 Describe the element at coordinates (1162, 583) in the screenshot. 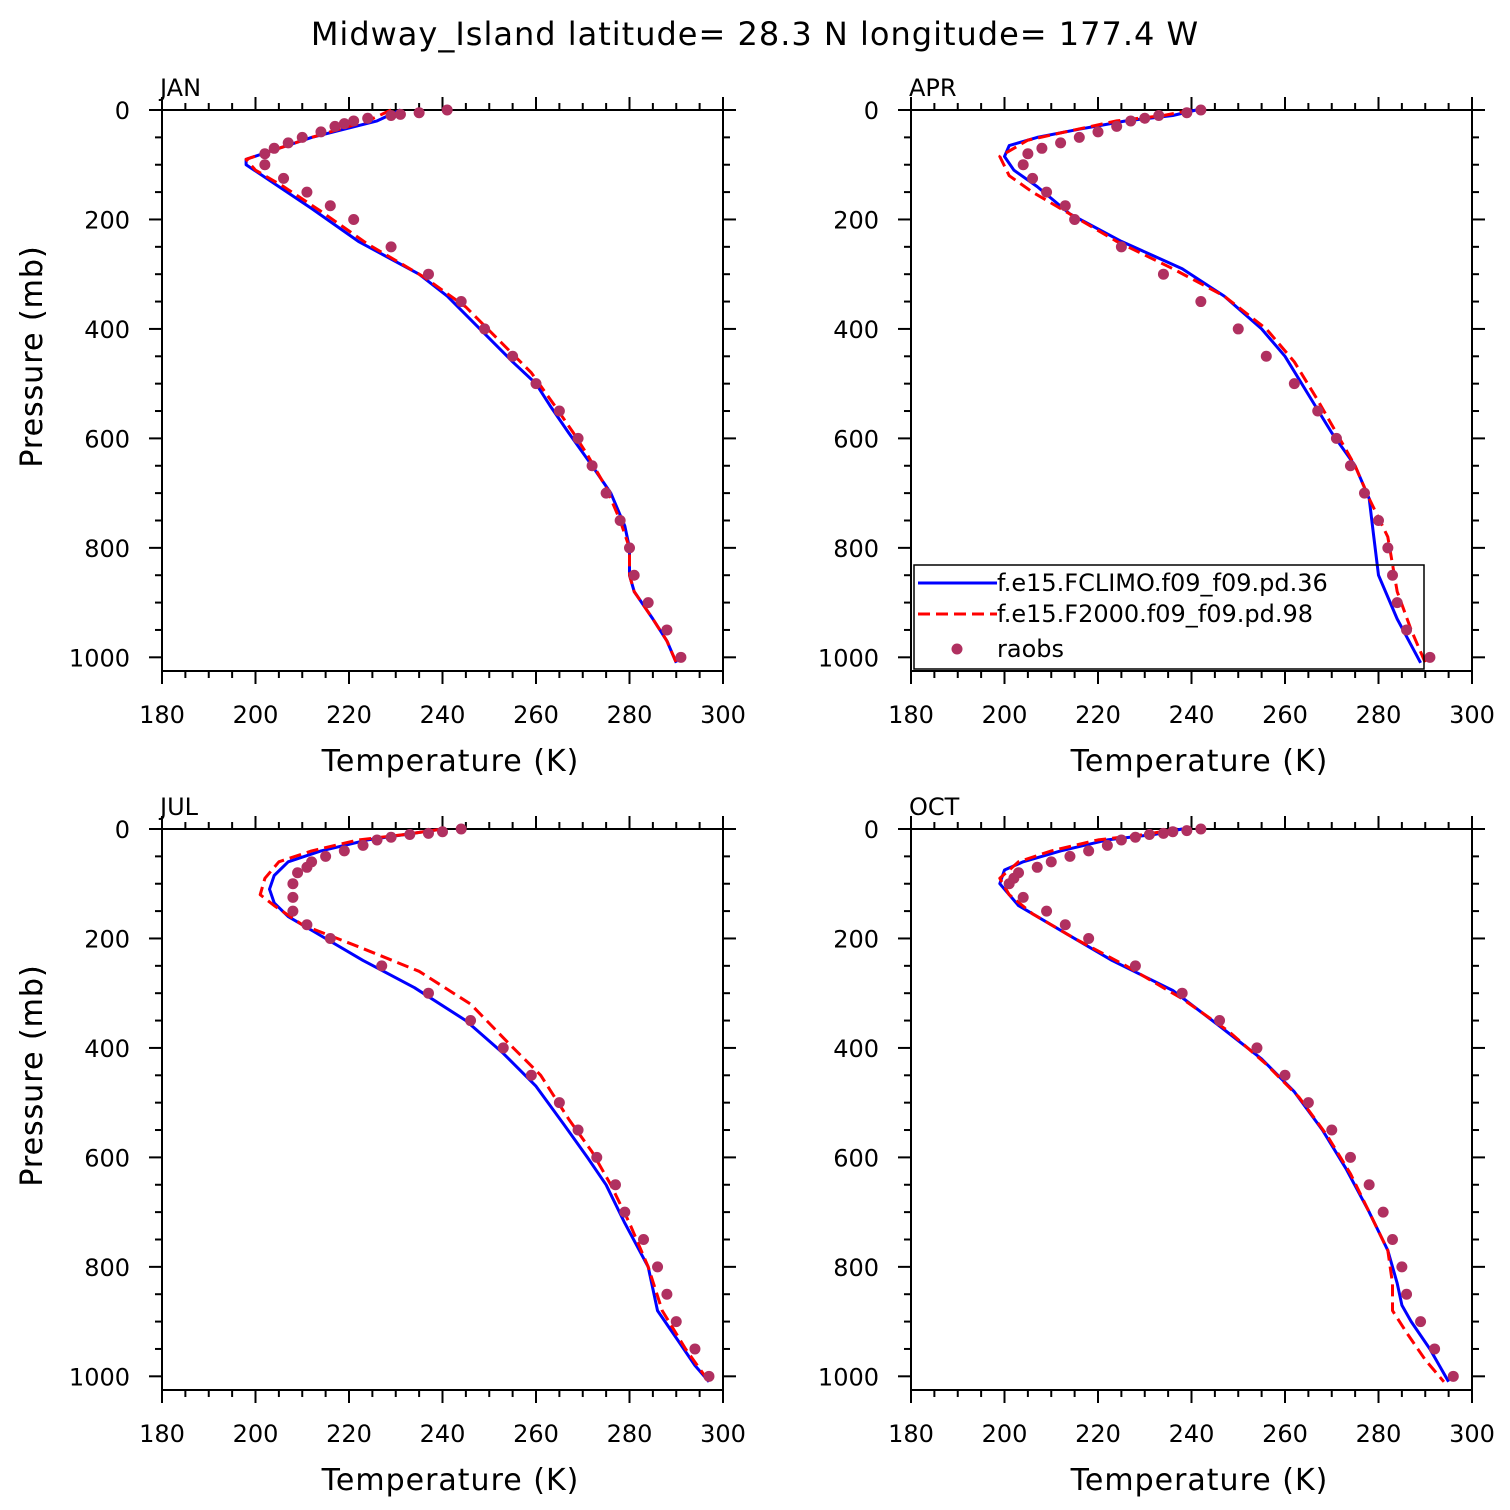

I see `legend-label: f.e15.FCLIMO.f09_f09.pd.36` at that location.